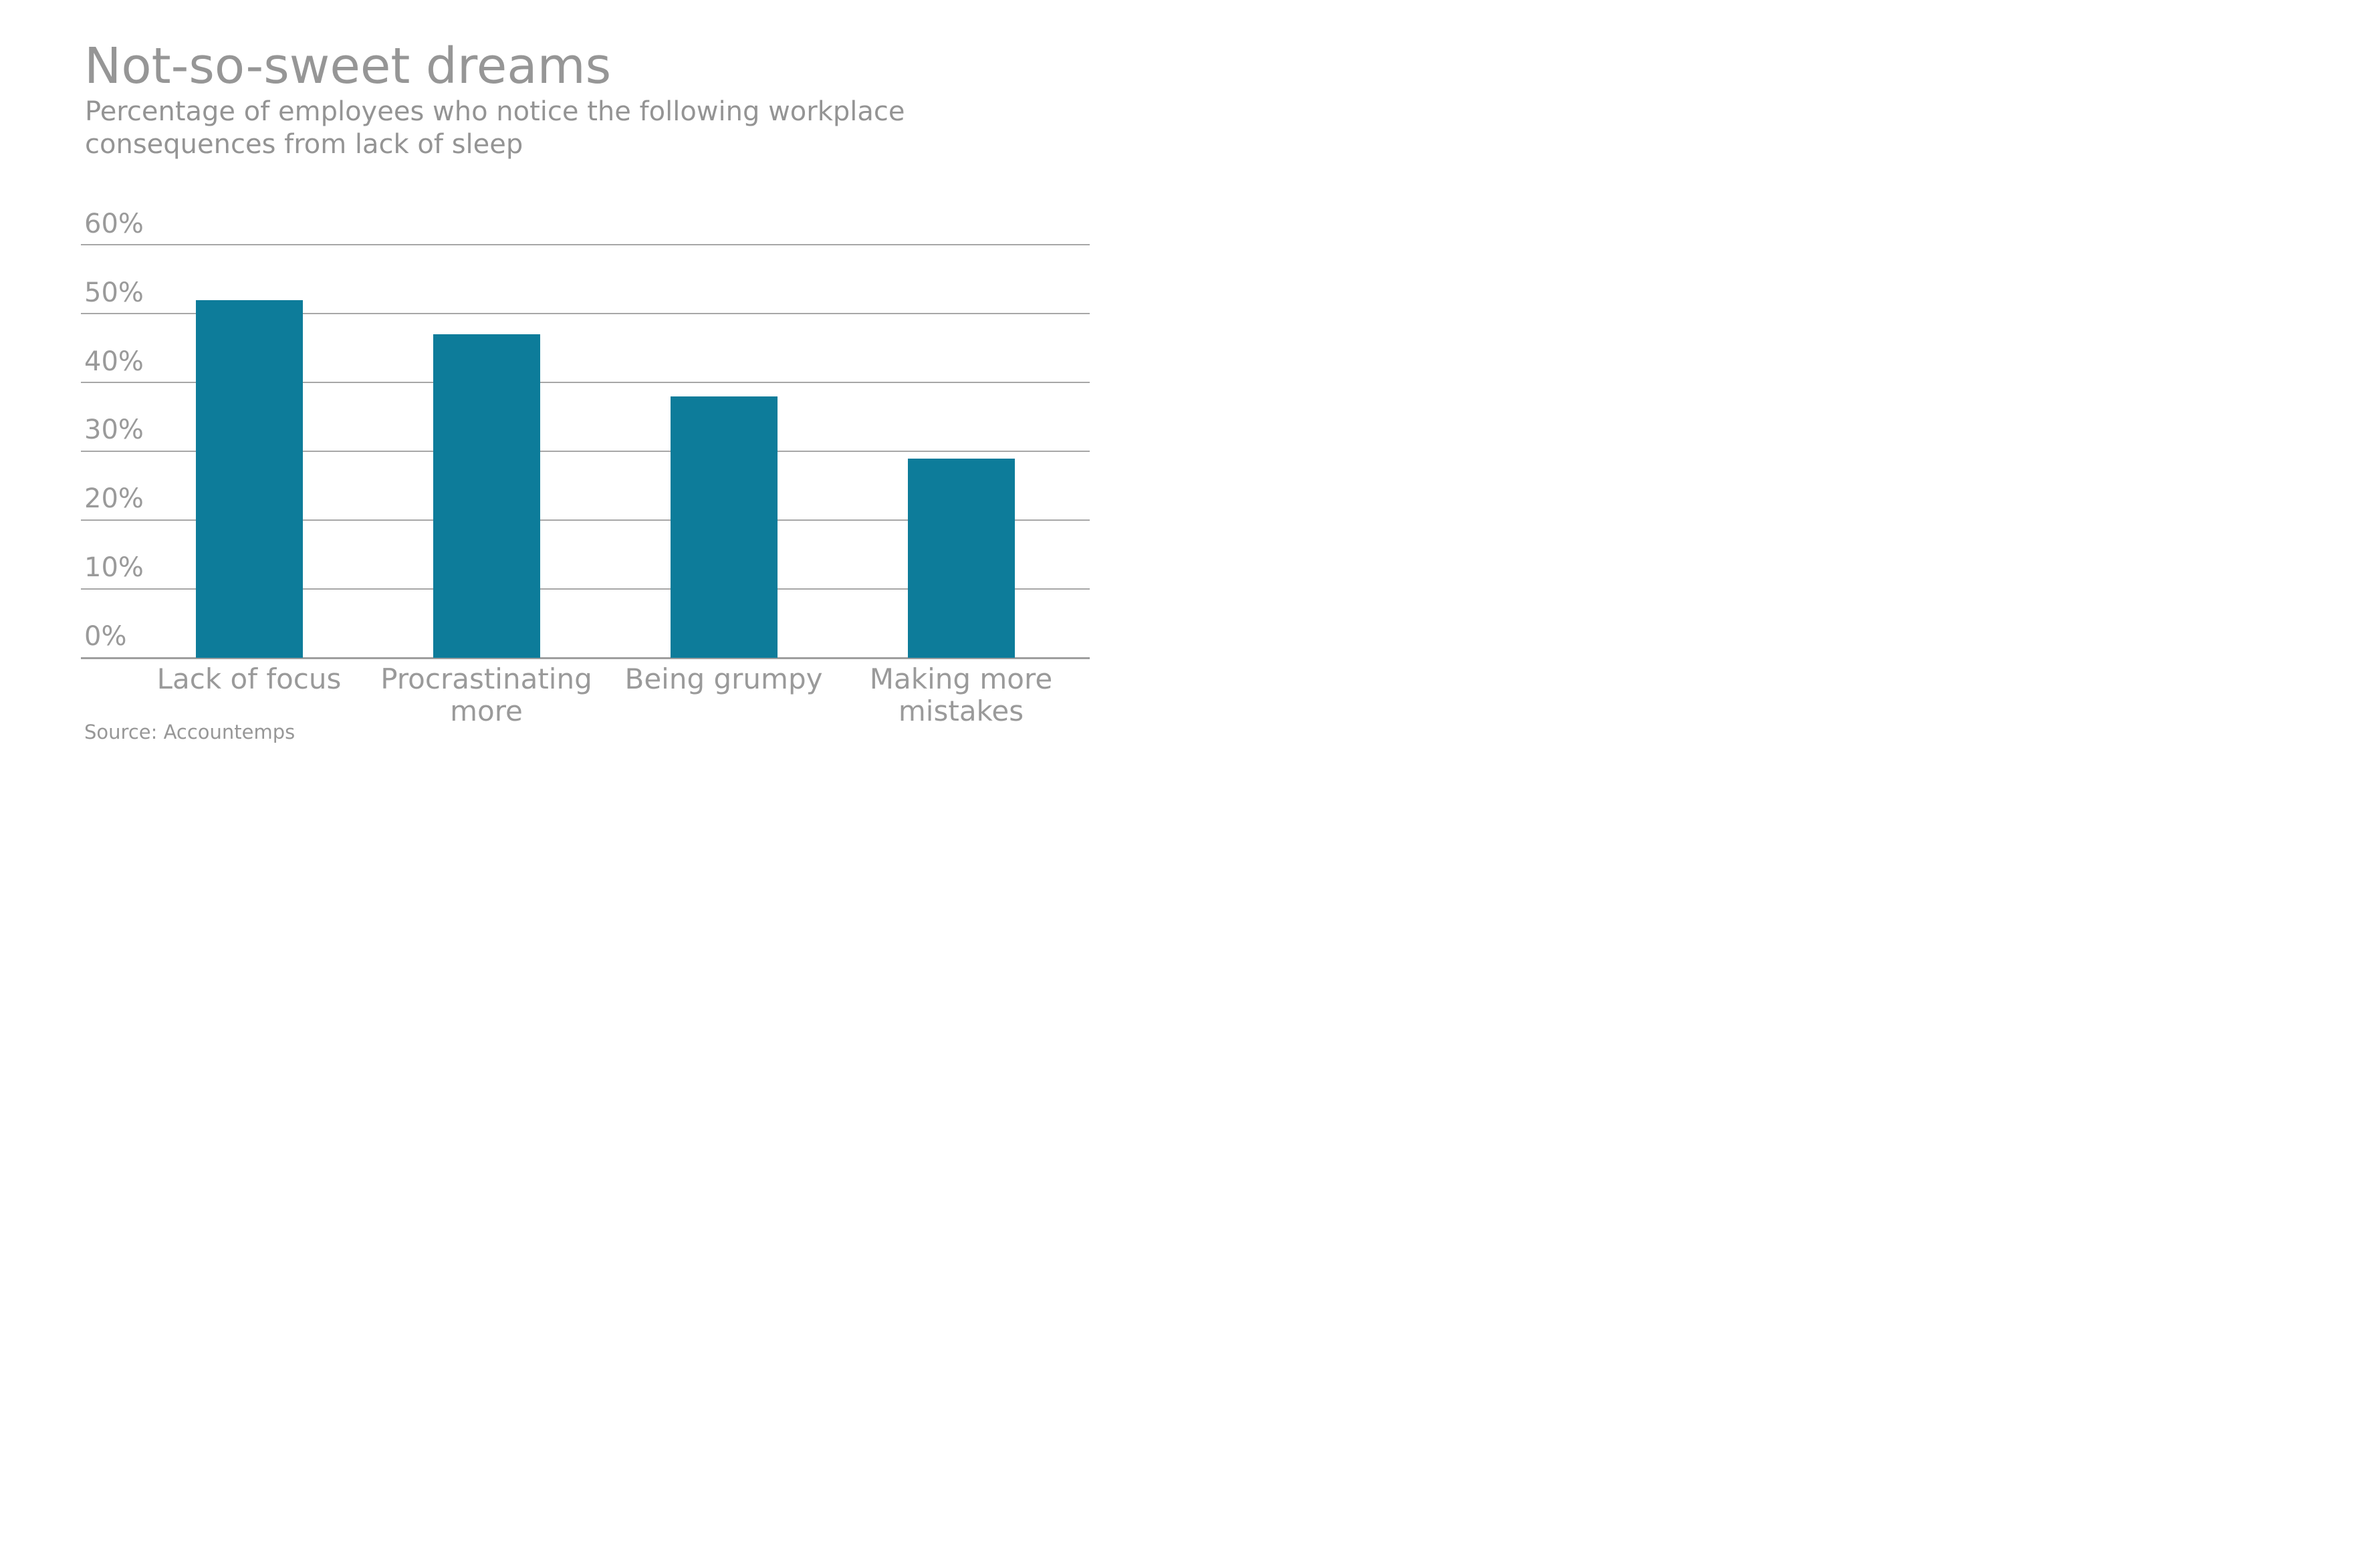 Image resolution: width=2380 pixels, height=1551 pixels. Describe the element at coordinates (114, 223) in the screenshot. I see `y-tick-label: 60%` at that location.